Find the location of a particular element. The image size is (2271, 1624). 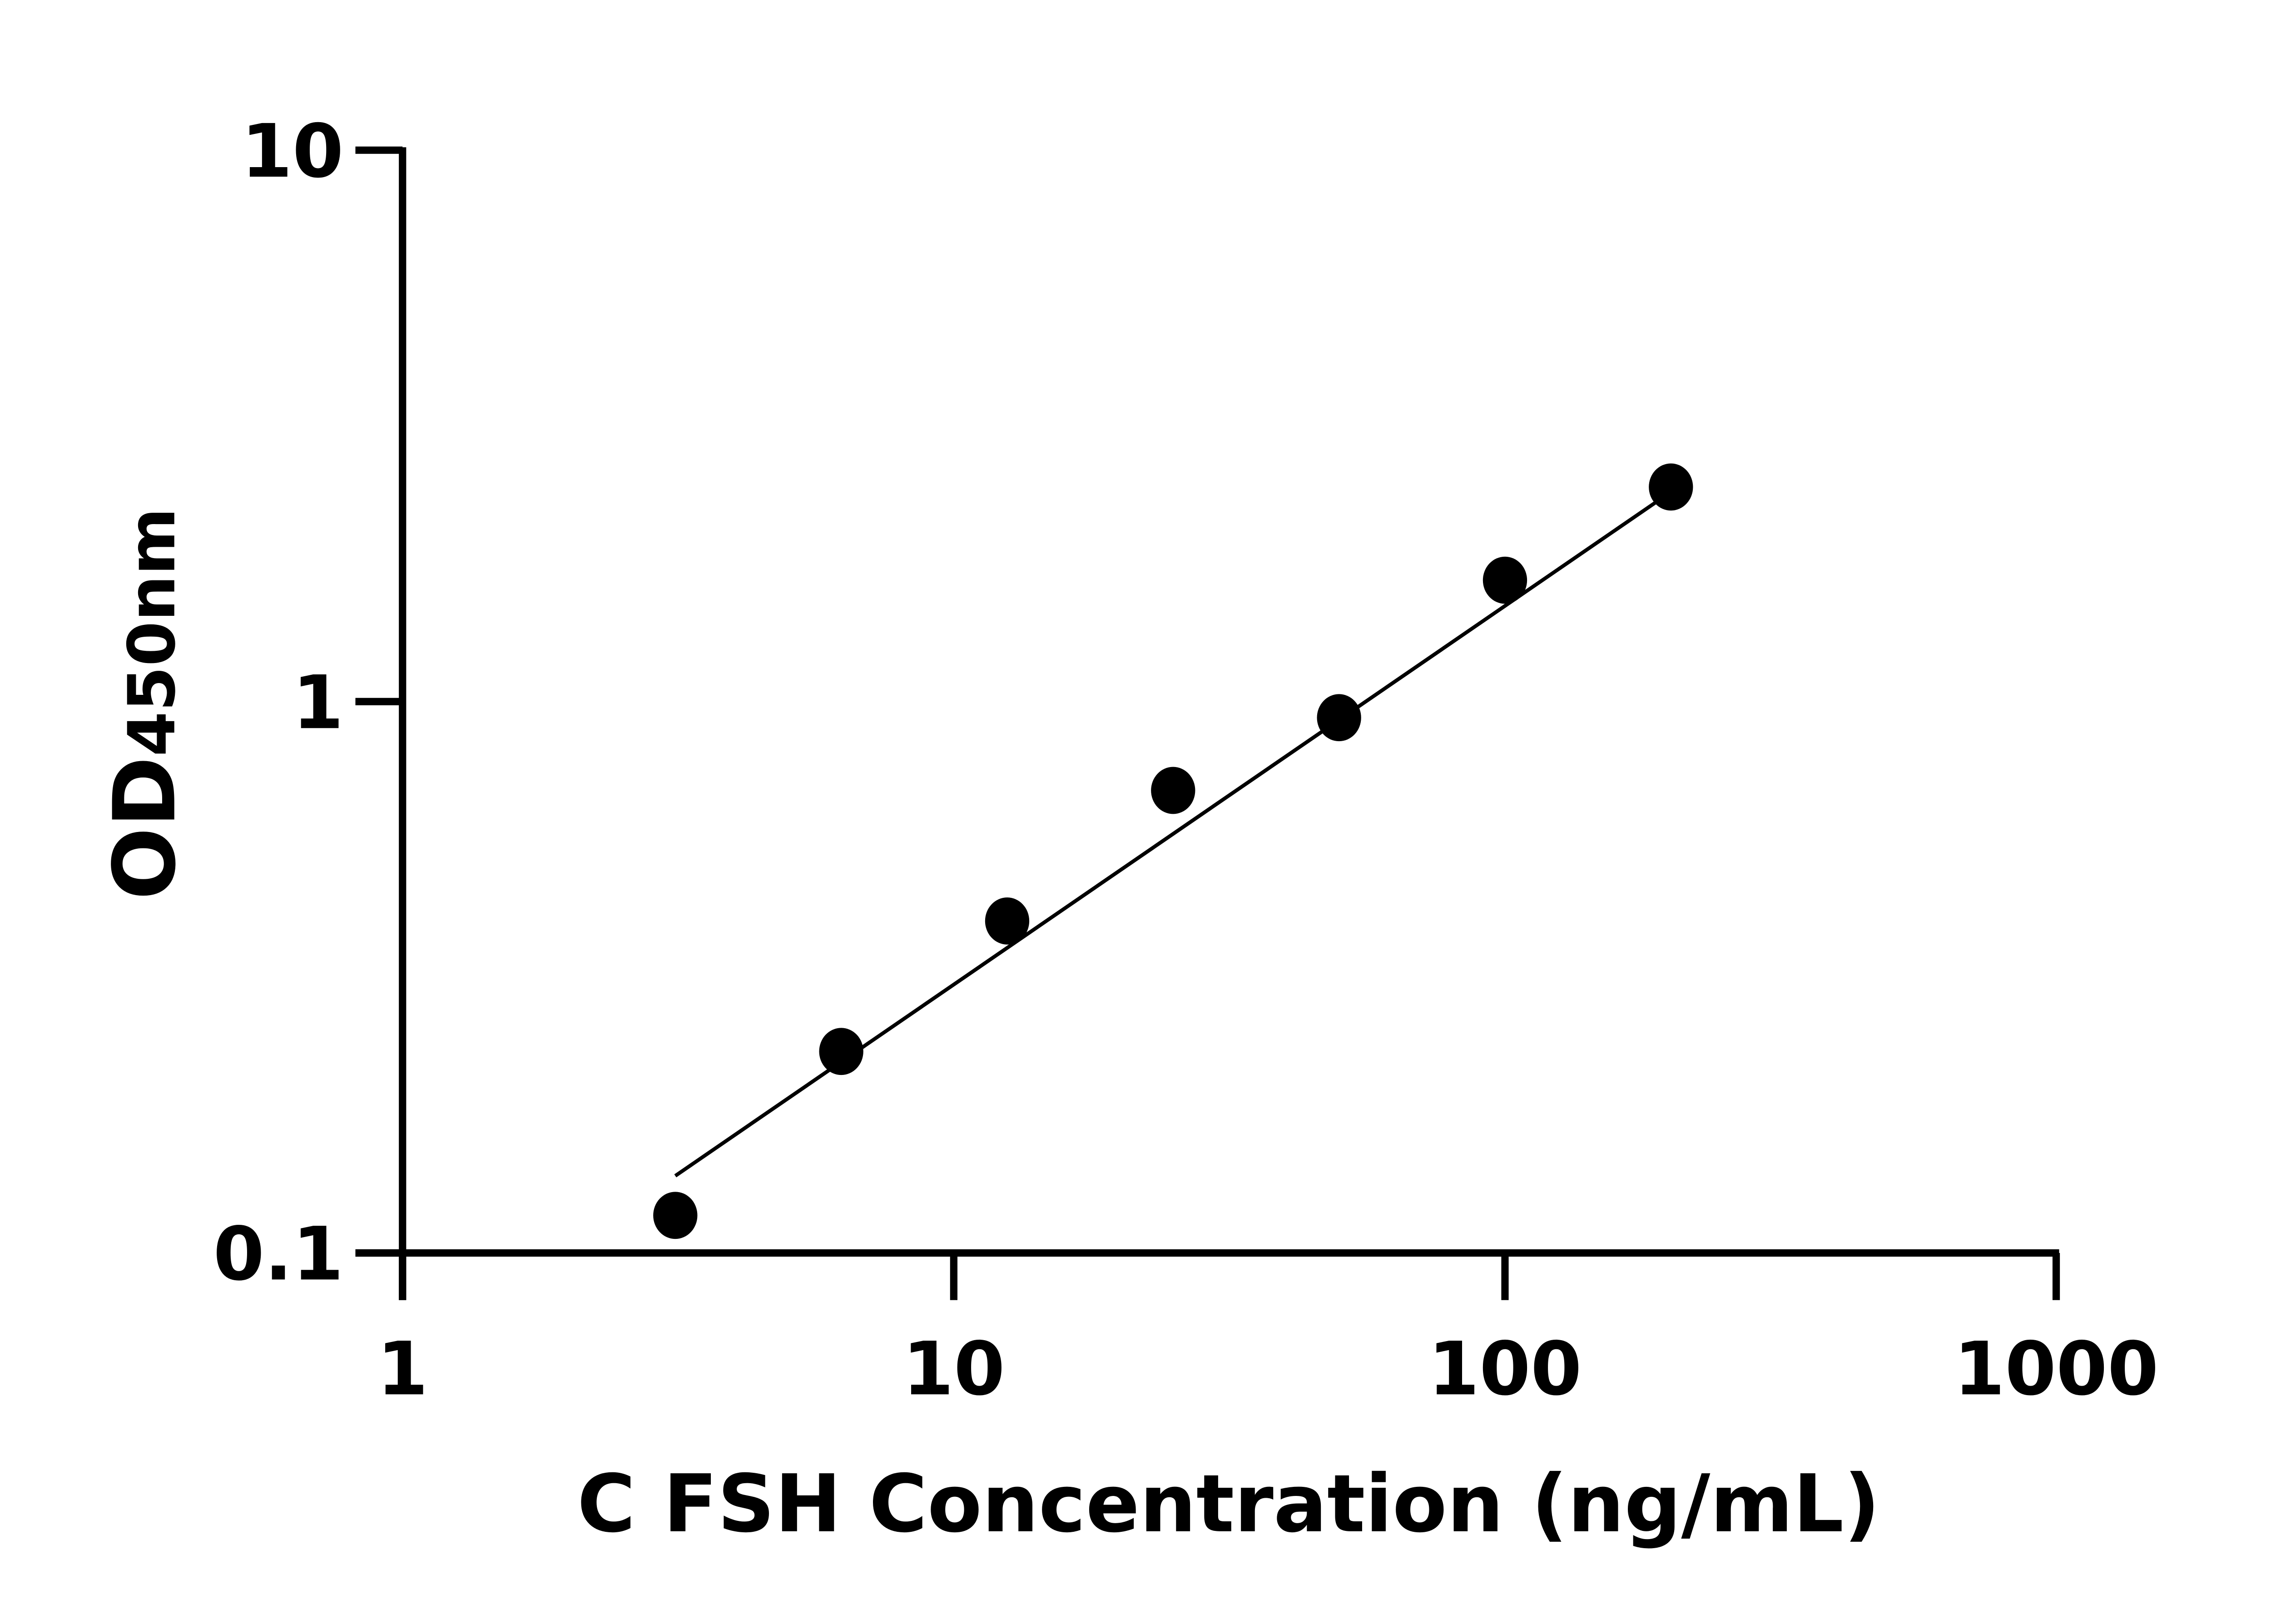

y-axis-label-sub: 450nm is located at coordinates (152, 632).